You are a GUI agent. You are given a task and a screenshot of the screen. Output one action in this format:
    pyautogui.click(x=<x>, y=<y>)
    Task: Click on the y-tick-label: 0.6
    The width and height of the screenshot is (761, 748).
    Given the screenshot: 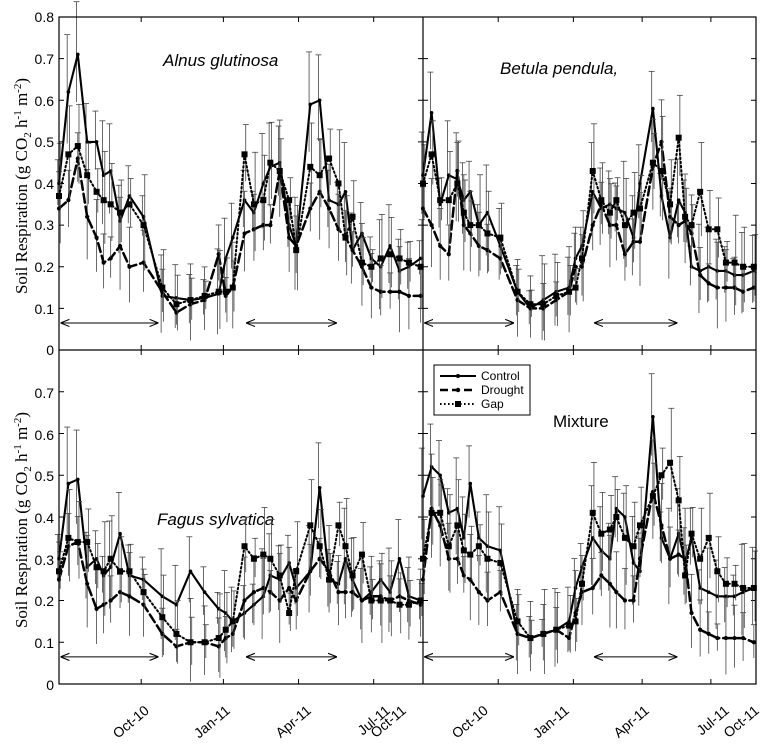 What is the action you would take?
    pyautogui.click(x=45, y=435)
    